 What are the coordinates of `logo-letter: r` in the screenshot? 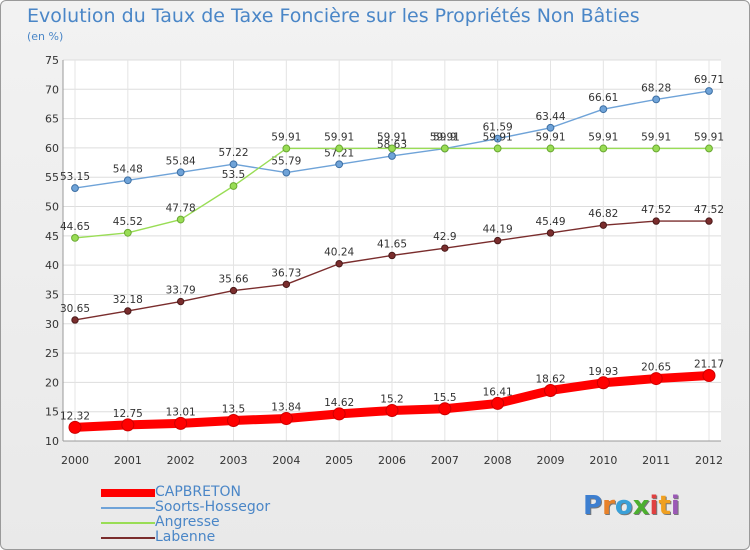 It's located at (608, 506).